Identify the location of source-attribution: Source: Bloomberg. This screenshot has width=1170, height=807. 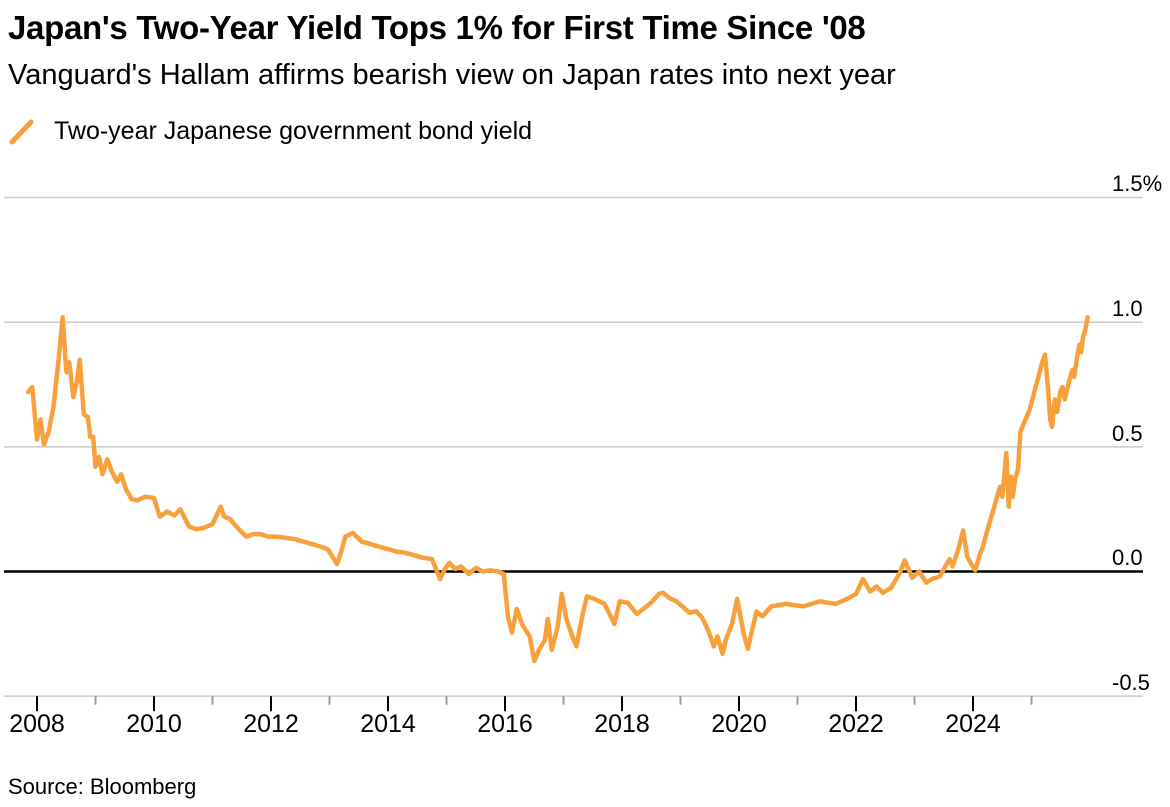
(102, 786).